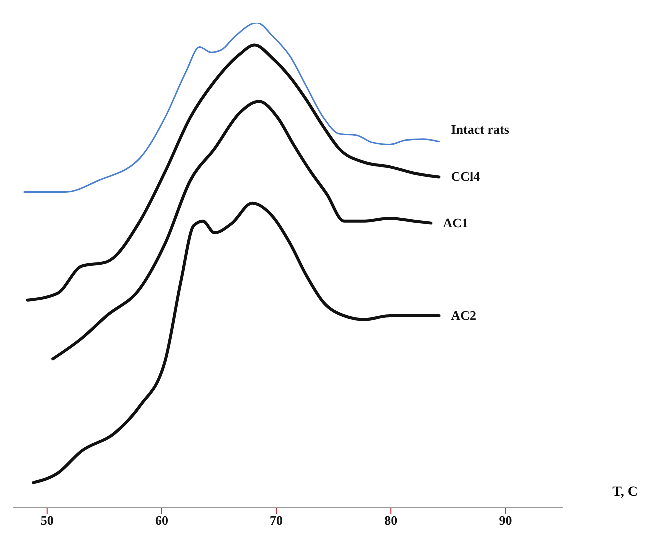 This screenshot has width=661, height=551. What do you see at coordinates (480, 129) in the screenshot?
I see `series-label: Intact rats` at bounding box center [480, 129].